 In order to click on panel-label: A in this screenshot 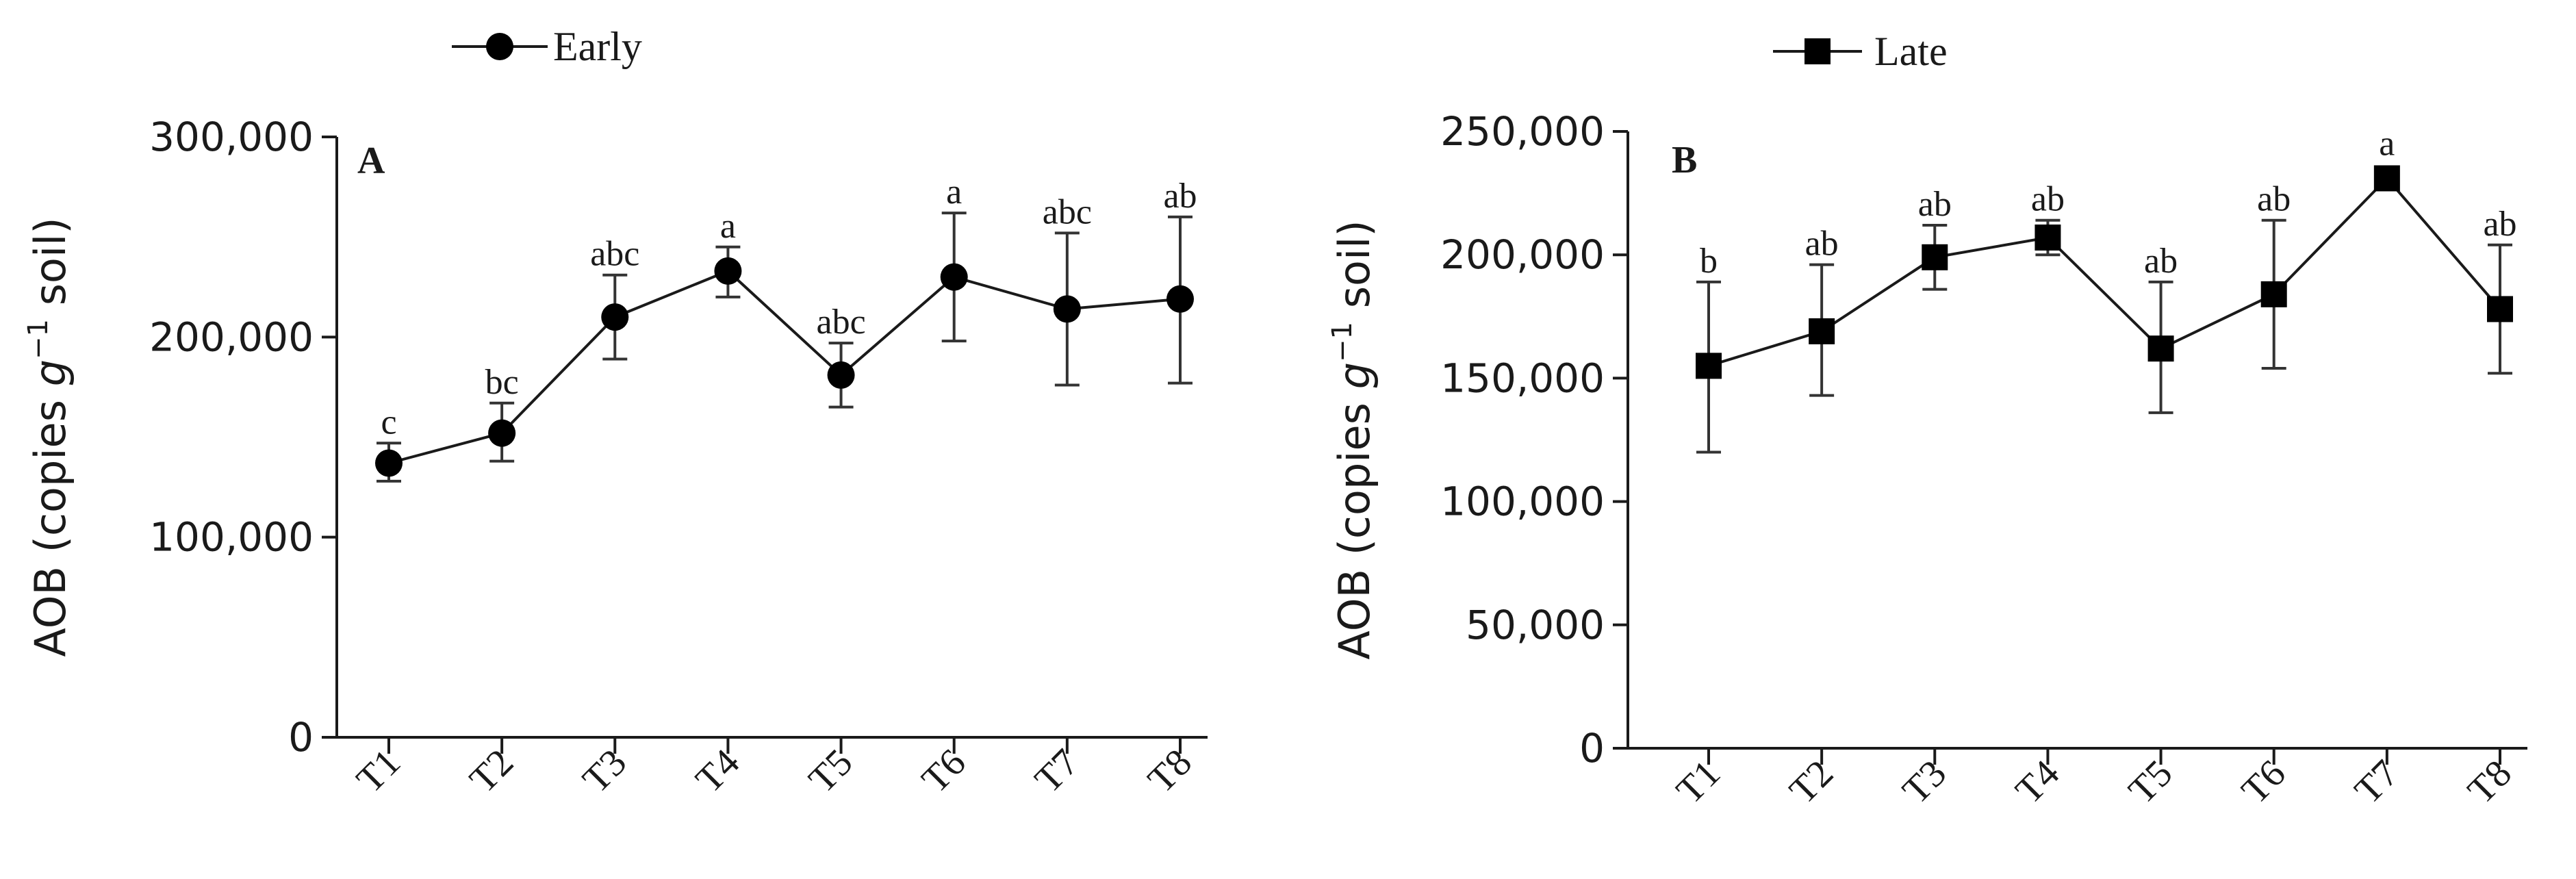, I will do `click(371, 161)`.